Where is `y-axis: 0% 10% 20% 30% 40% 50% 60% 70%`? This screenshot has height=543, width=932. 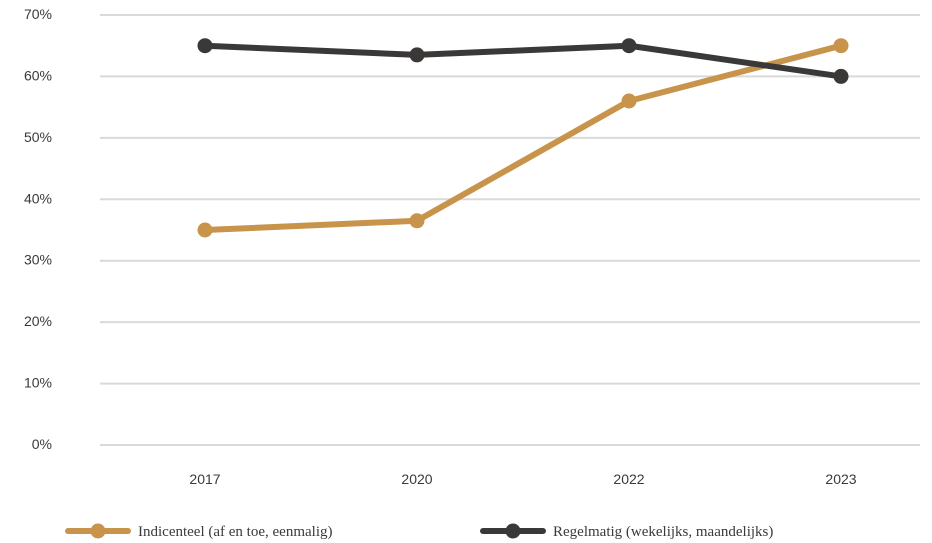 y-axis: 0% 10% 20% 30% 40% 50% 60% 70% is located at coordinates (38, 229).